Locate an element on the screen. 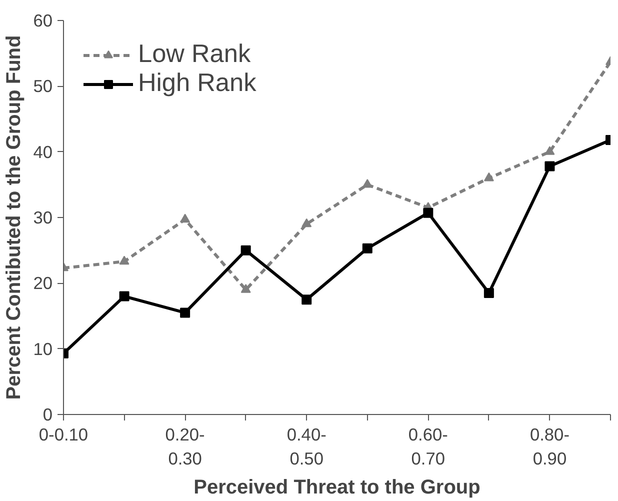  x-tick-label: 0.80- 0.90 is located at coordinates (550, 446).